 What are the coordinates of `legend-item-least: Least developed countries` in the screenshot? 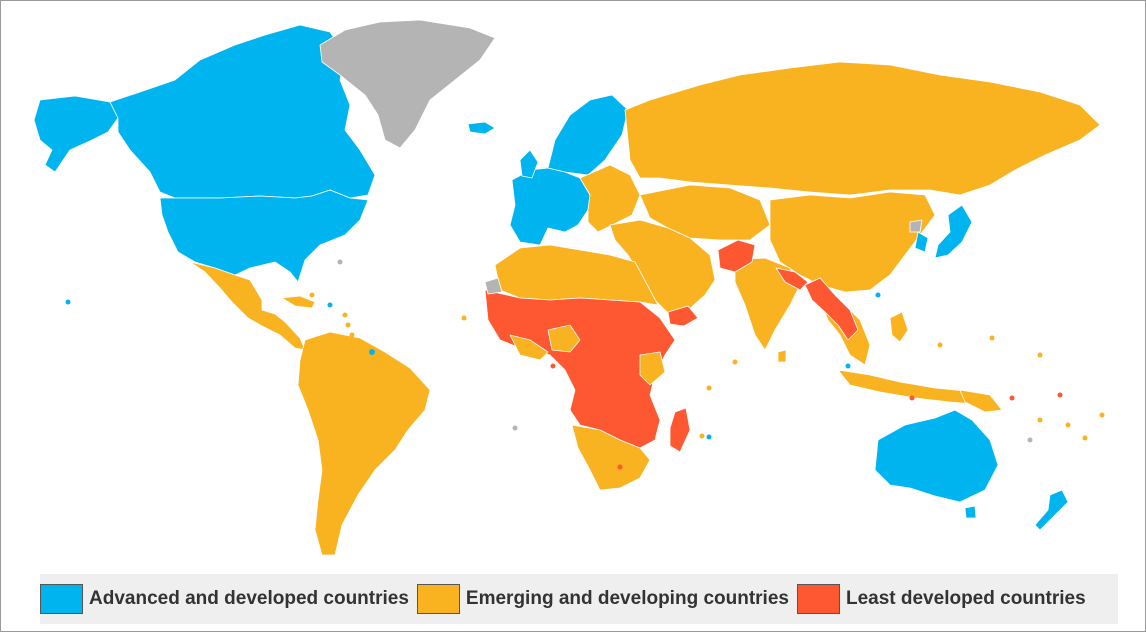 It's located at (941, 599).